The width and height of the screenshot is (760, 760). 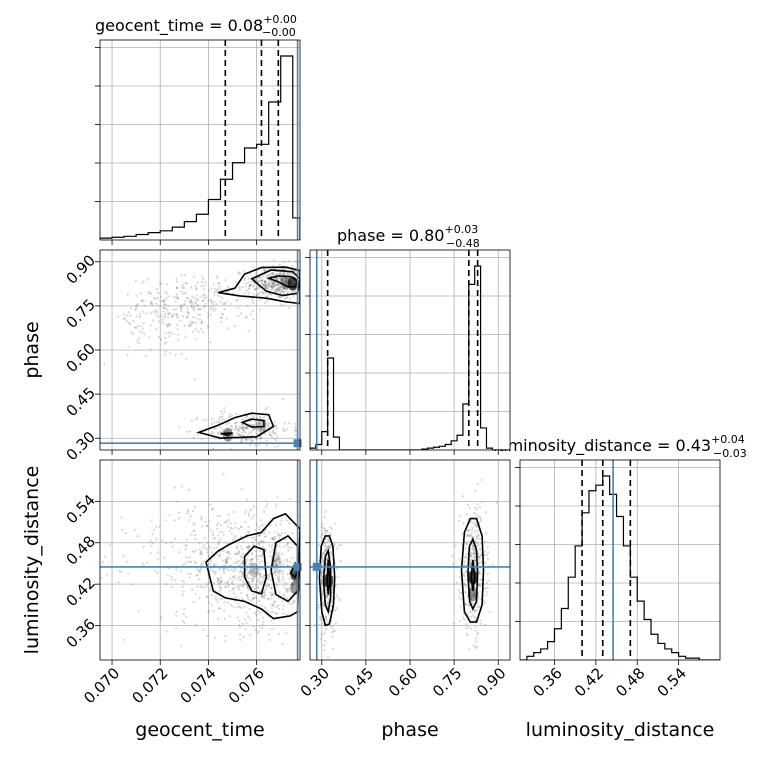 What do you see at coordinates (408, 562) in the screenshot?
I see `panel-luminosity_distance-vs-phase` at bounding box center [408, 562].